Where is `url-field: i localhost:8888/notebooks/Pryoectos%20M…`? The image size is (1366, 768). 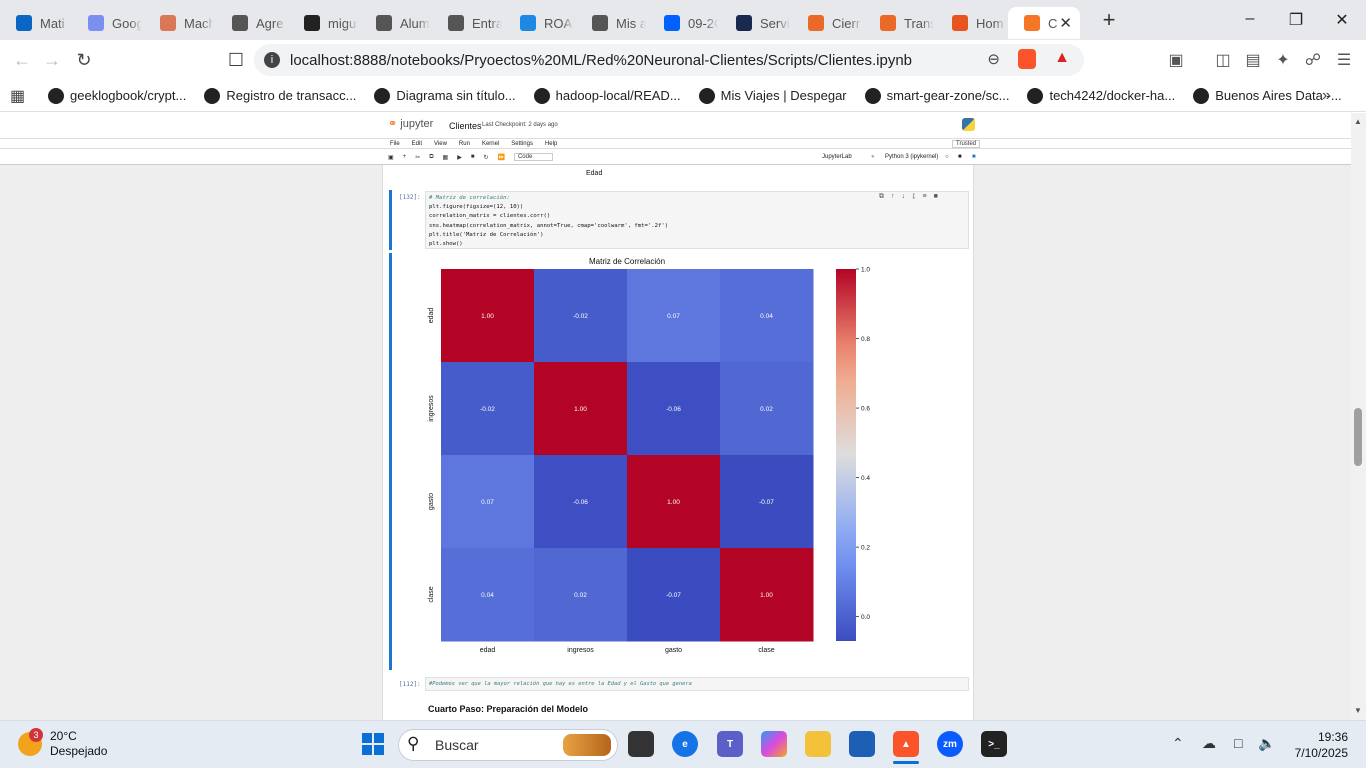 url-field: i localhost:8888/notebooks/Pryoectos%20M… is located at coordinates (669, 60).